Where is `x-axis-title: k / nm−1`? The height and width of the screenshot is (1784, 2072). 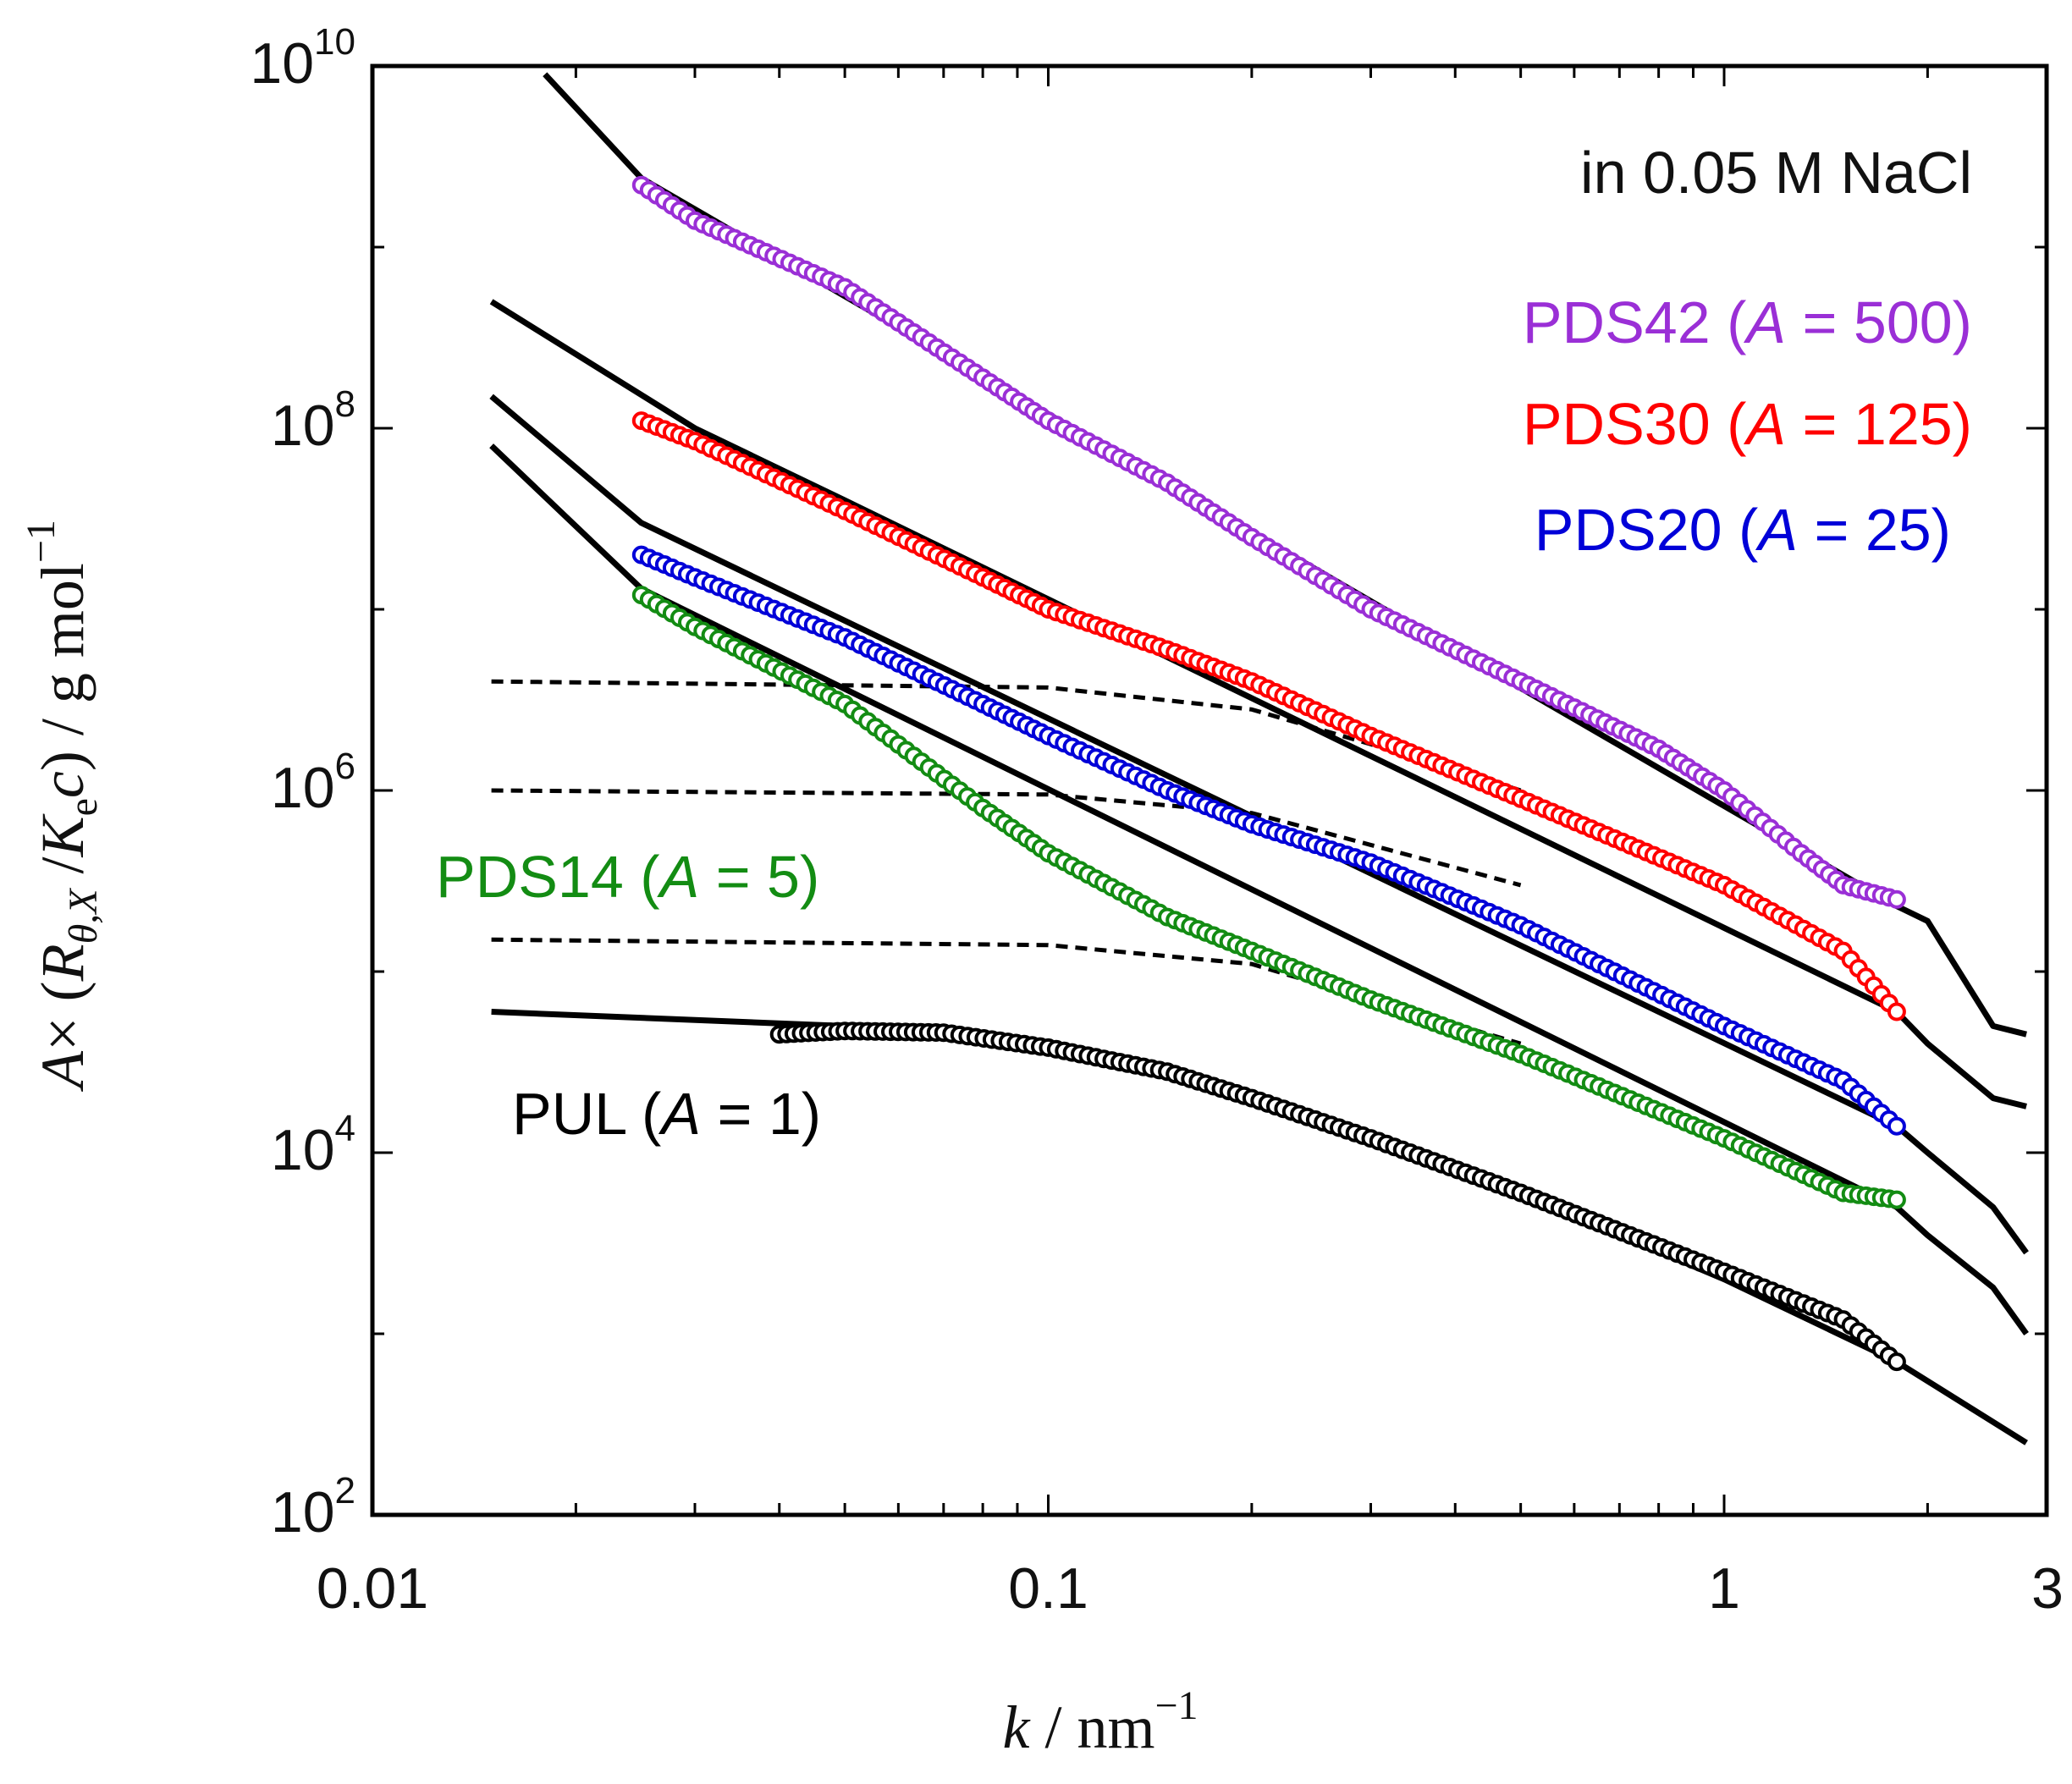 x-axis-title: k / nm−1 is located at coordinates (1100, 1722).